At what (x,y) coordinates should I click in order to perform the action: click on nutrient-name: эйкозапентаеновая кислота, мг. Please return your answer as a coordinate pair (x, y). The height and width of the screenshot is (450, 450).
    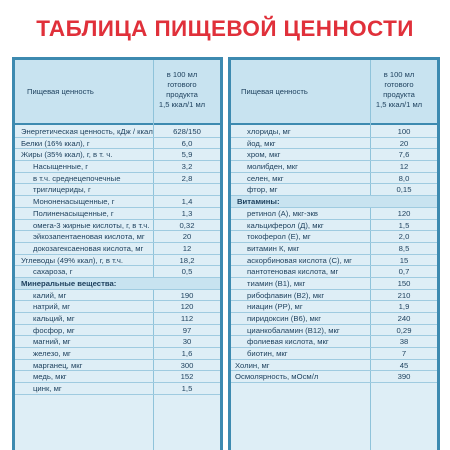
    Looking at the image, I should click on (89, 237).